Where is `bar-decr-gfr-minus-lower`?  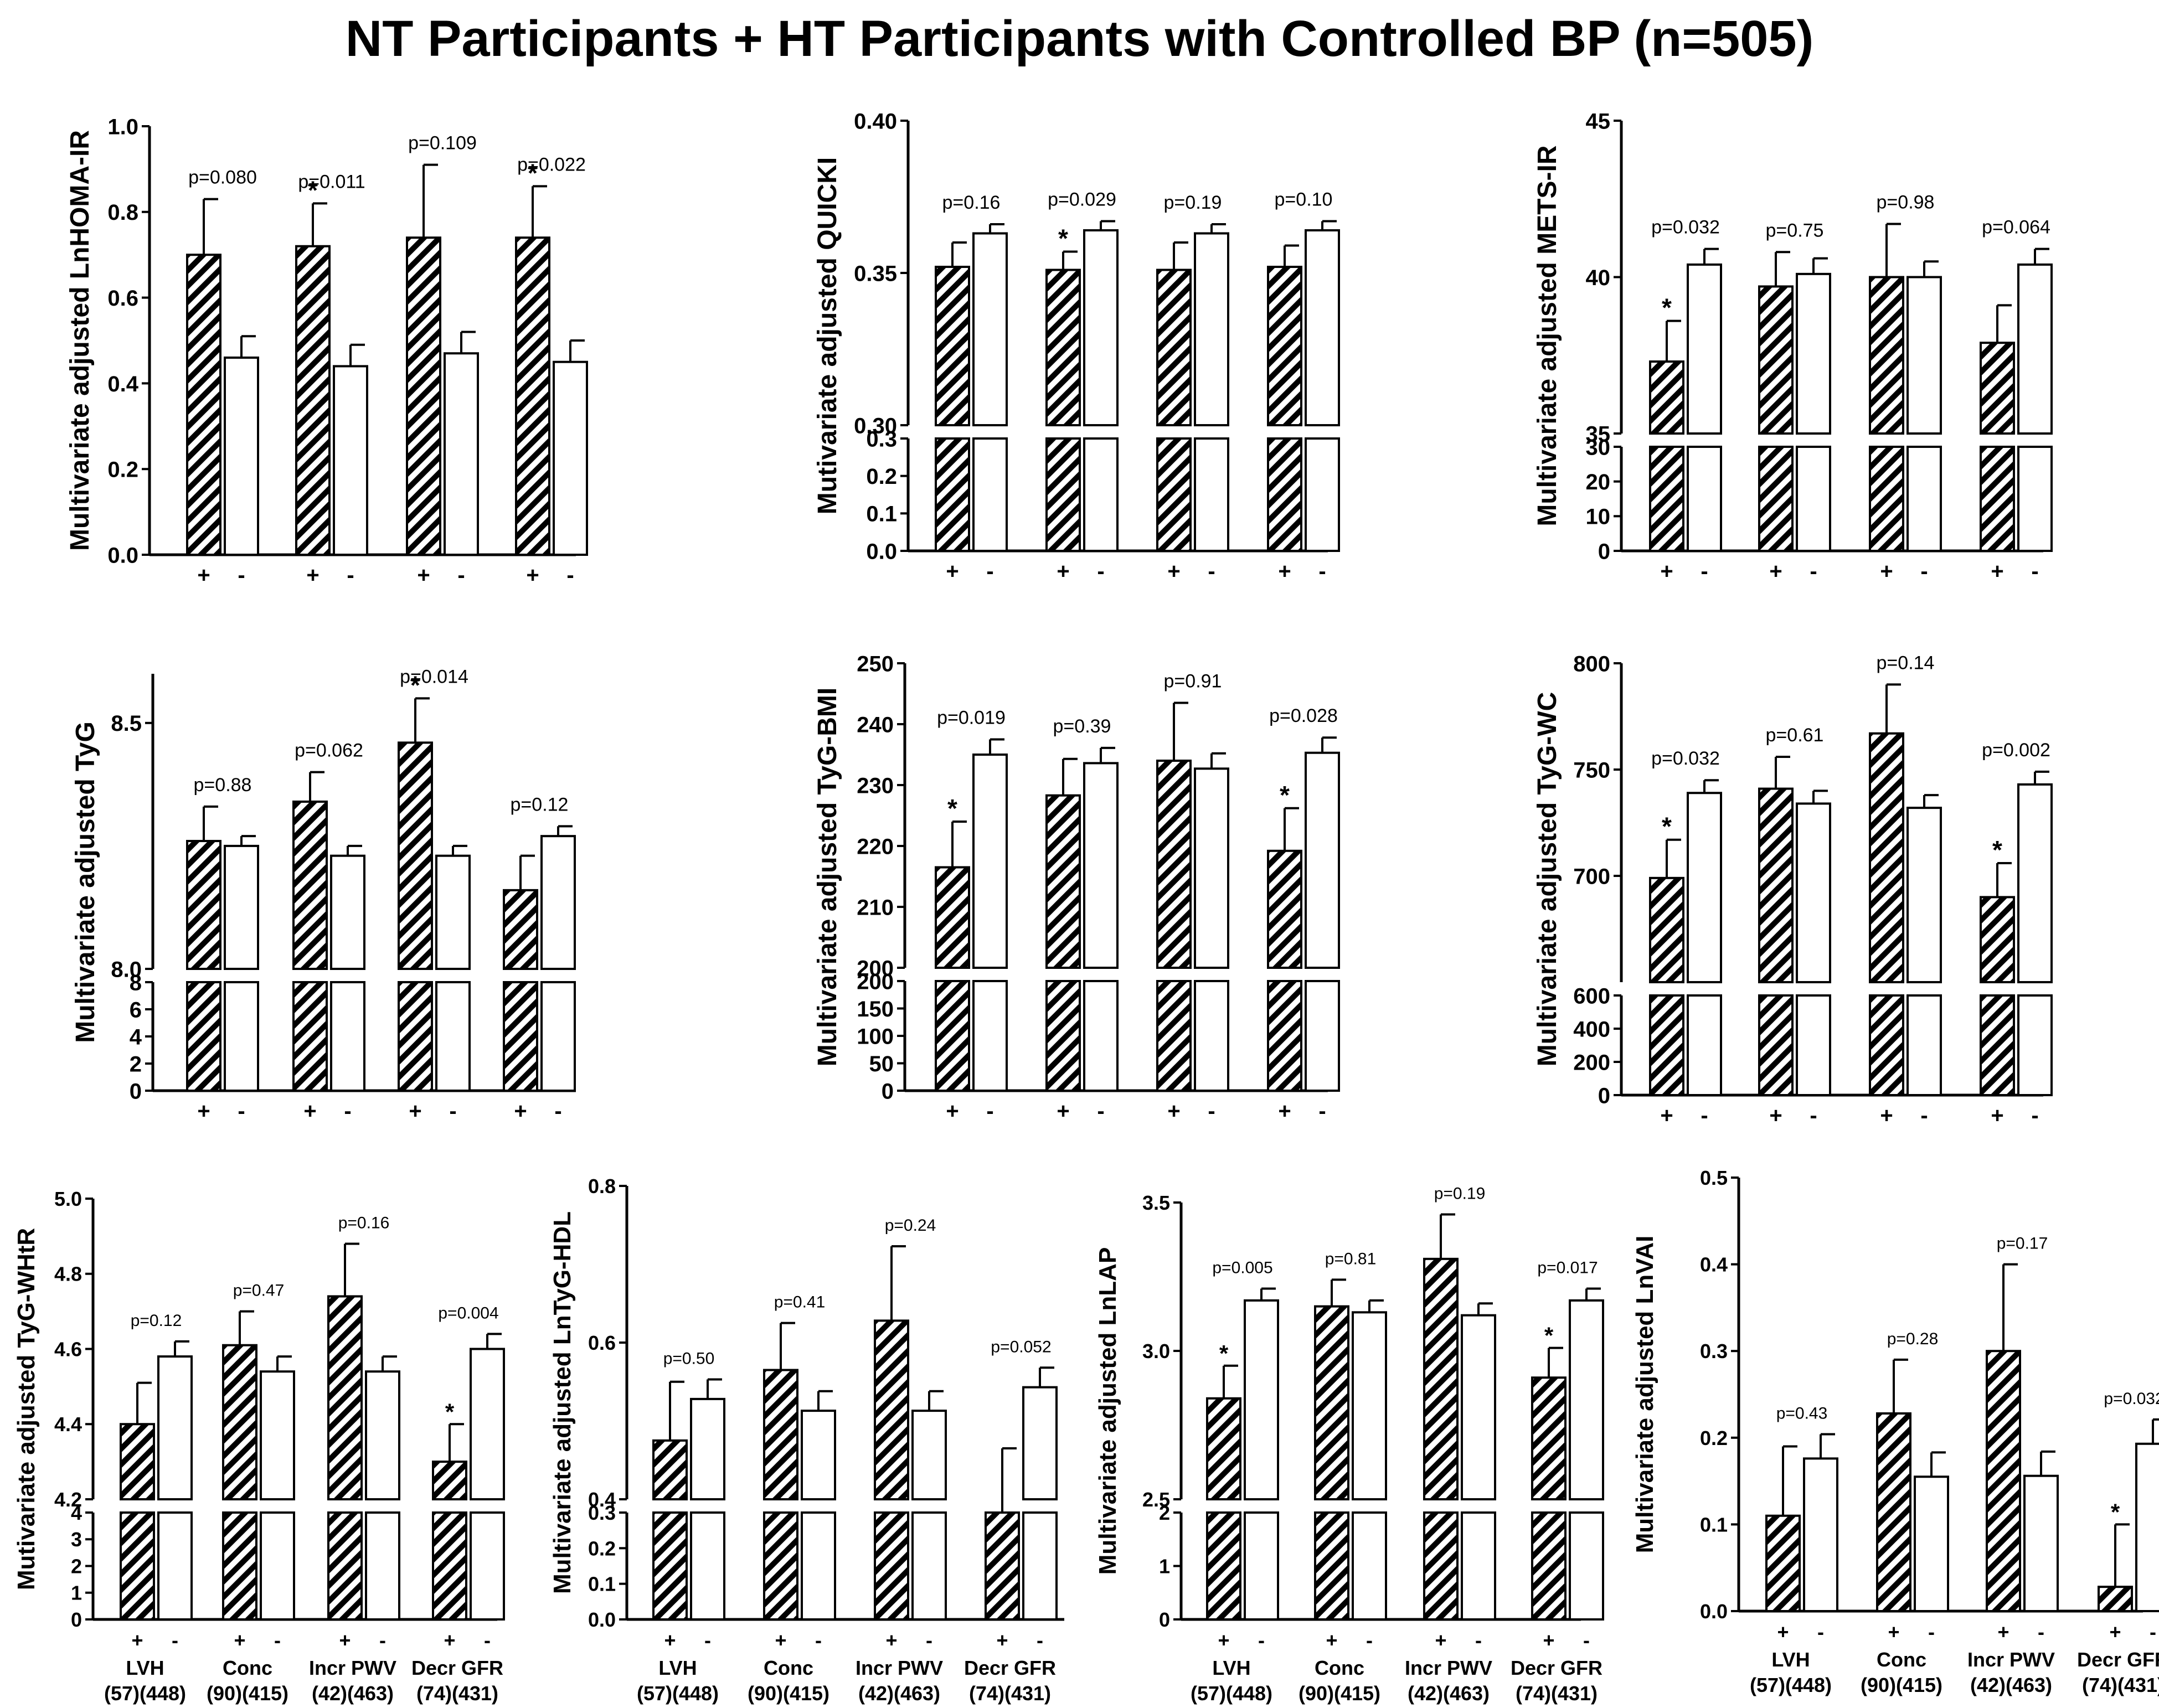
bar-decr-gfr-minus-lower is located at coordinates (2035, 499).